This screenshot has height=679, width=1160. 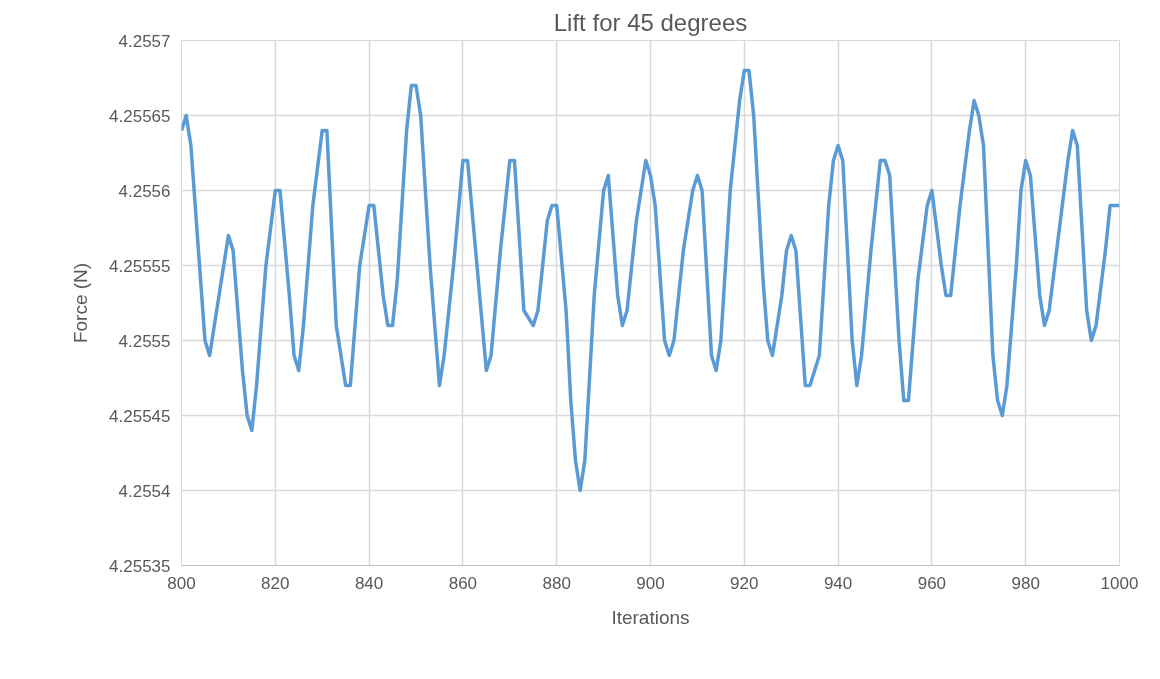 What do you see at coordinates (1025, 583) in the screenshot?
I see `x-tick-label: 980` at bounding box center [1025, 583].